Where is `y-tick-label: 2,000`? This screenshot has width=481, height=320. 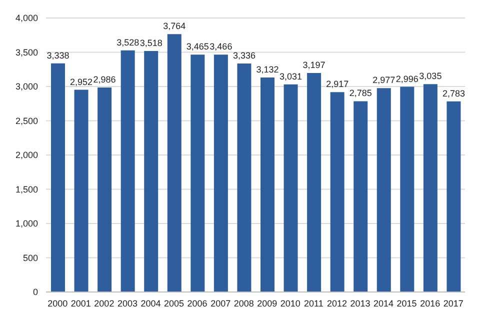
y-tick-label: 2,000 is located at coordinates (26, 155).